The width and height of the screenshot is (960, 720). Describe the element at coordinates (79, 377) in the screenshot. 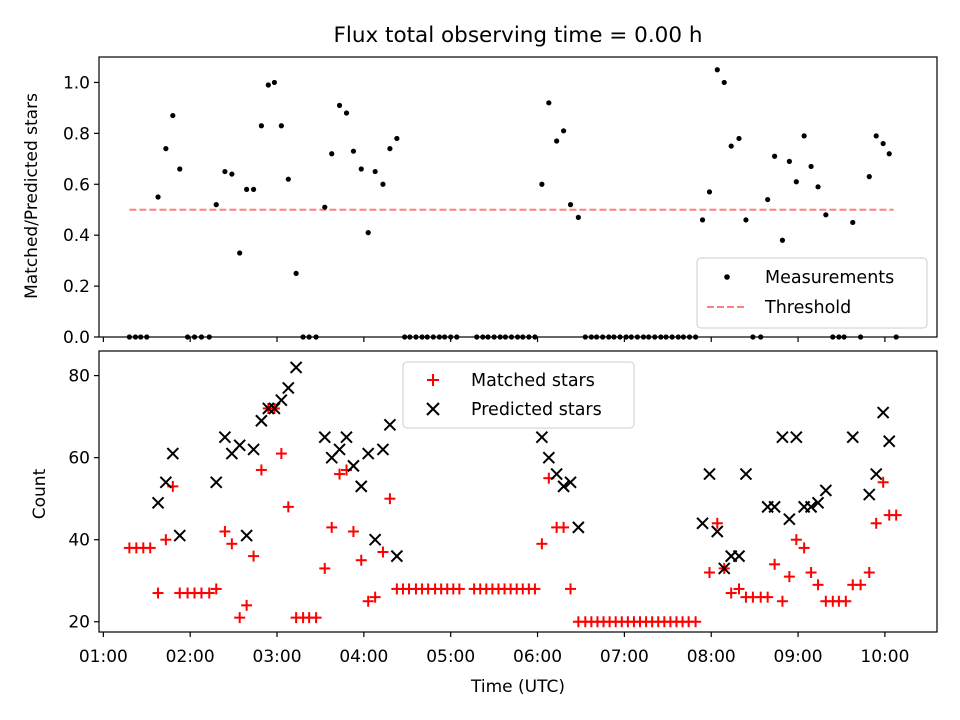

I see `bottom-ytick-label: 80` at that location.